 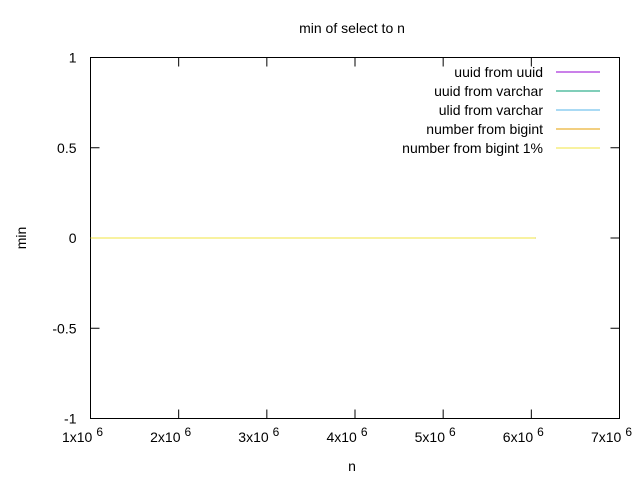 I want to click on y-tick-label: 0.5, so click(x=67, y=148).